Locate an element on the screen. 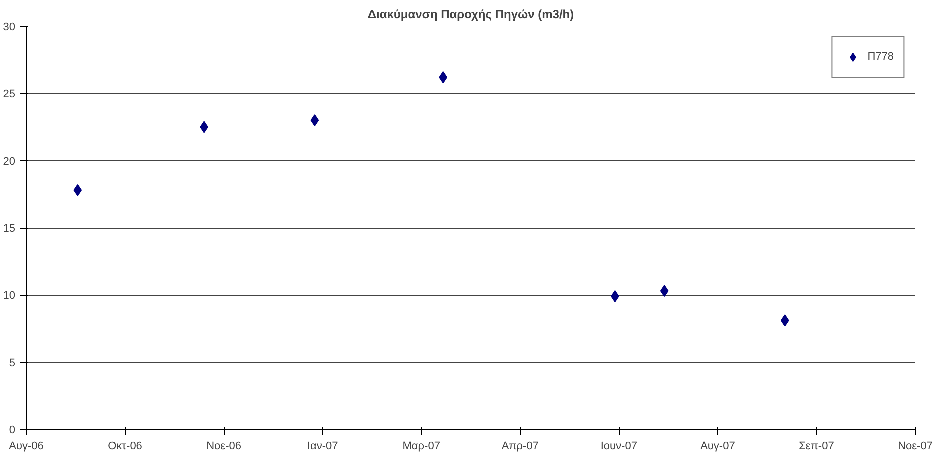 Image resolution: width=943 pixels, height=462 pixels. x-tick-label: Αυγ-07 is located at coordinates (718, 446).